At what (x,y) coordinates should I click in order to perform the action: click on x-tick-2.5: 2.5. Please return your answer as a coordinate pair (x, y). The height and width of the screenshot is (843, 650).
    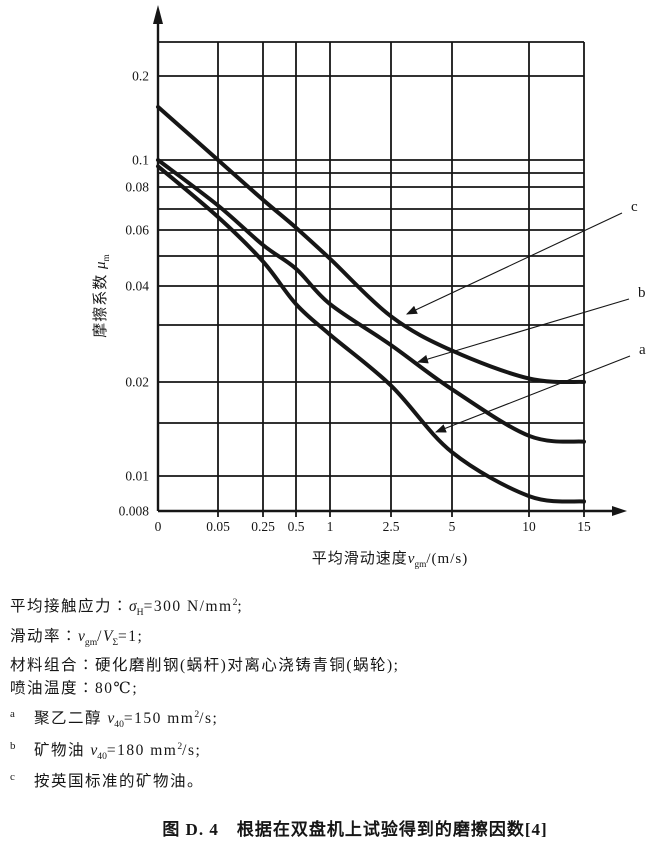
    Looking at the image, I should click on (391, 526).